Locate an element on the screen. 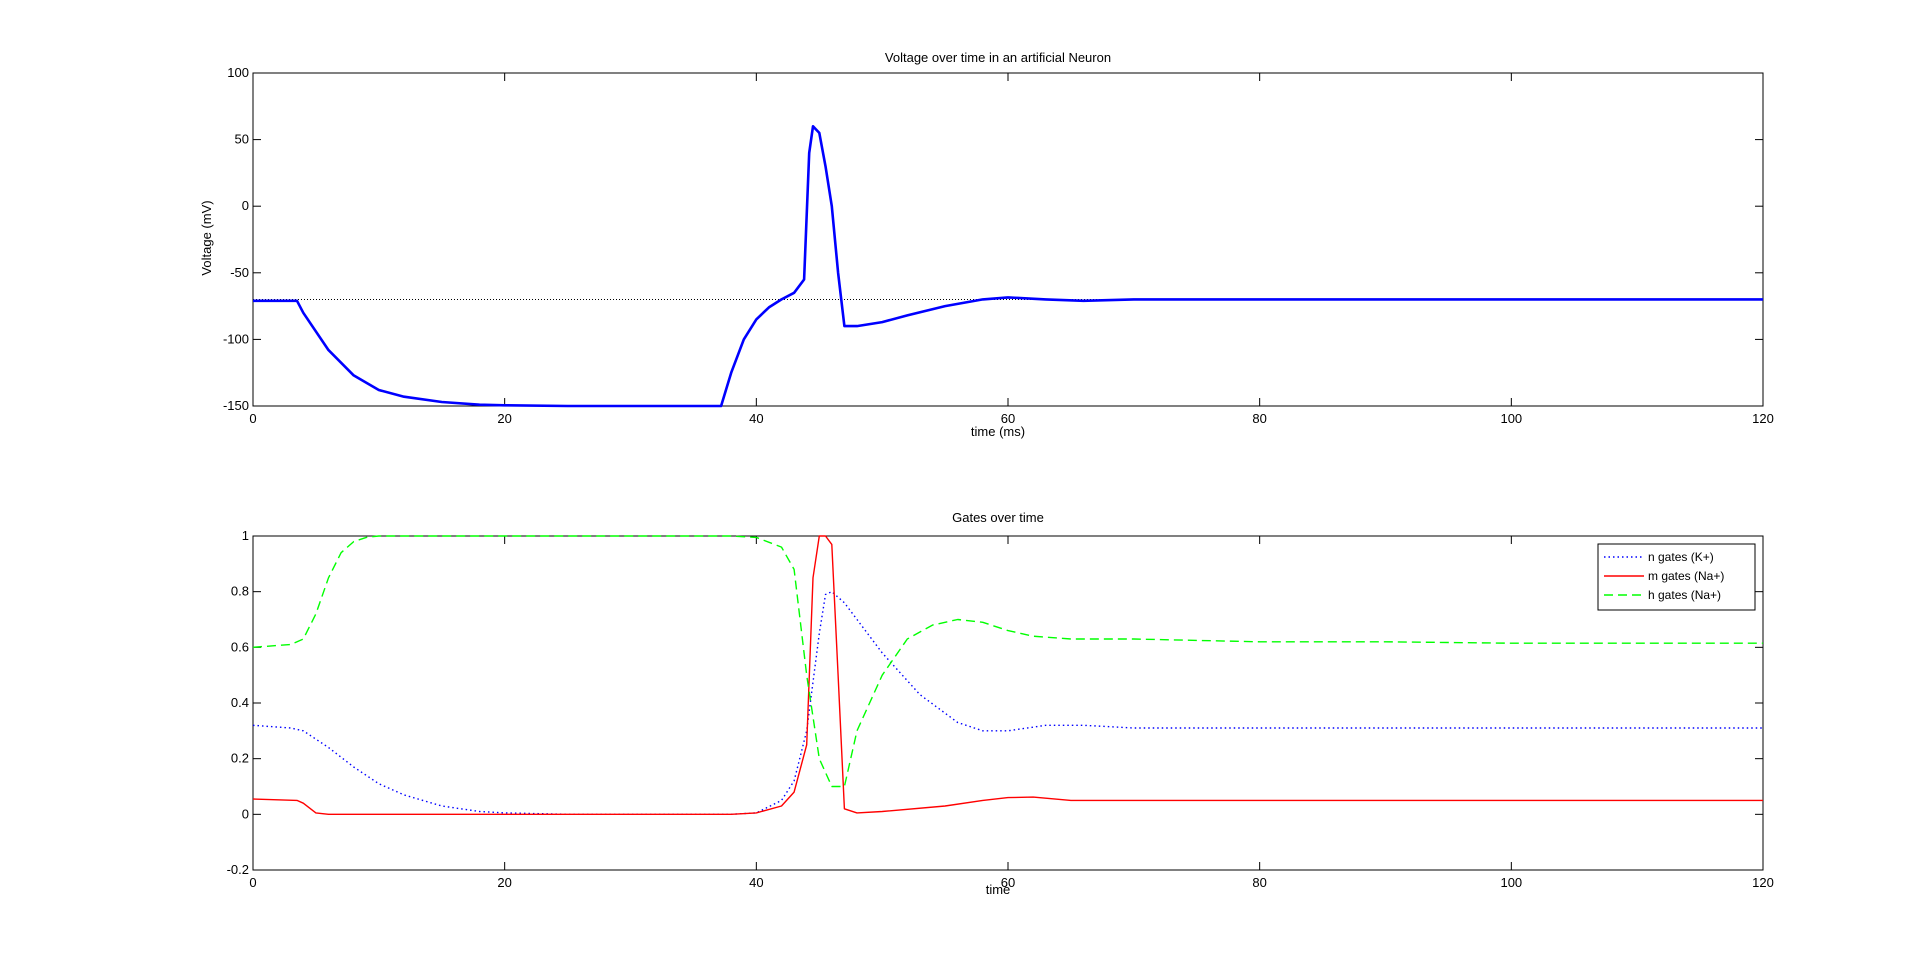  voltage-x-tick-label: 80 is located at coordinates (1259, 418).